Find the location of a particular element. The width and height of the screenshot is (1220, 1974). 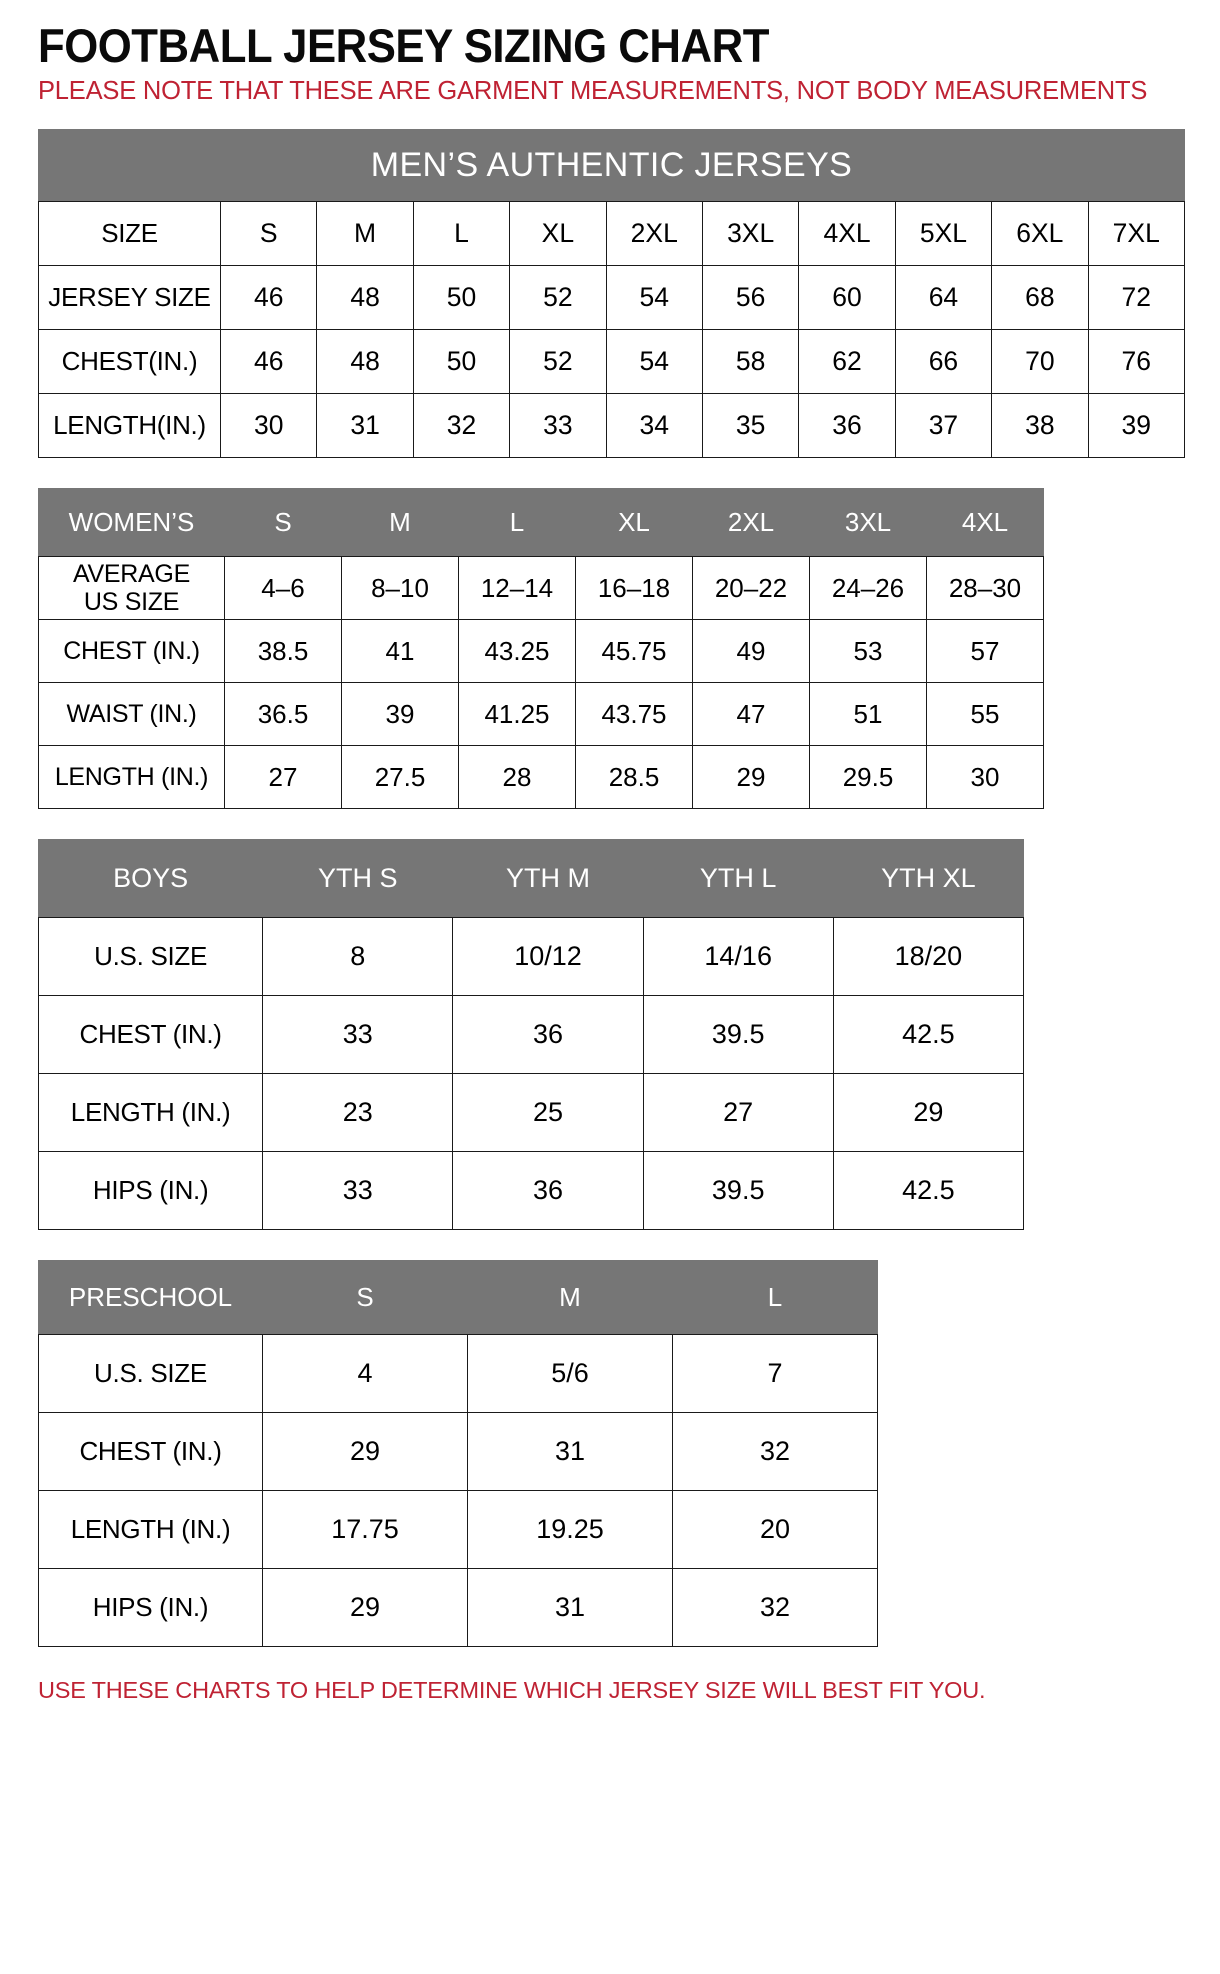

boys-col-yth-s: YTH S is located at coordinates (358, 879).